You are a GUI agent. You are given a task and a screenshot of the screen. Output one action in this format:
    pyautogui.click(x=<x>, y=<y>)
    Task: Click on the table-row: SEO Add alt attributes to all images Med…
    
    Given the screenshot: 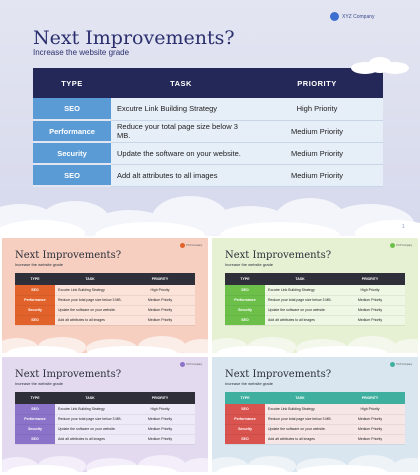 What is the action you would take?
    pyautogui.click(x=208, y=175)
    